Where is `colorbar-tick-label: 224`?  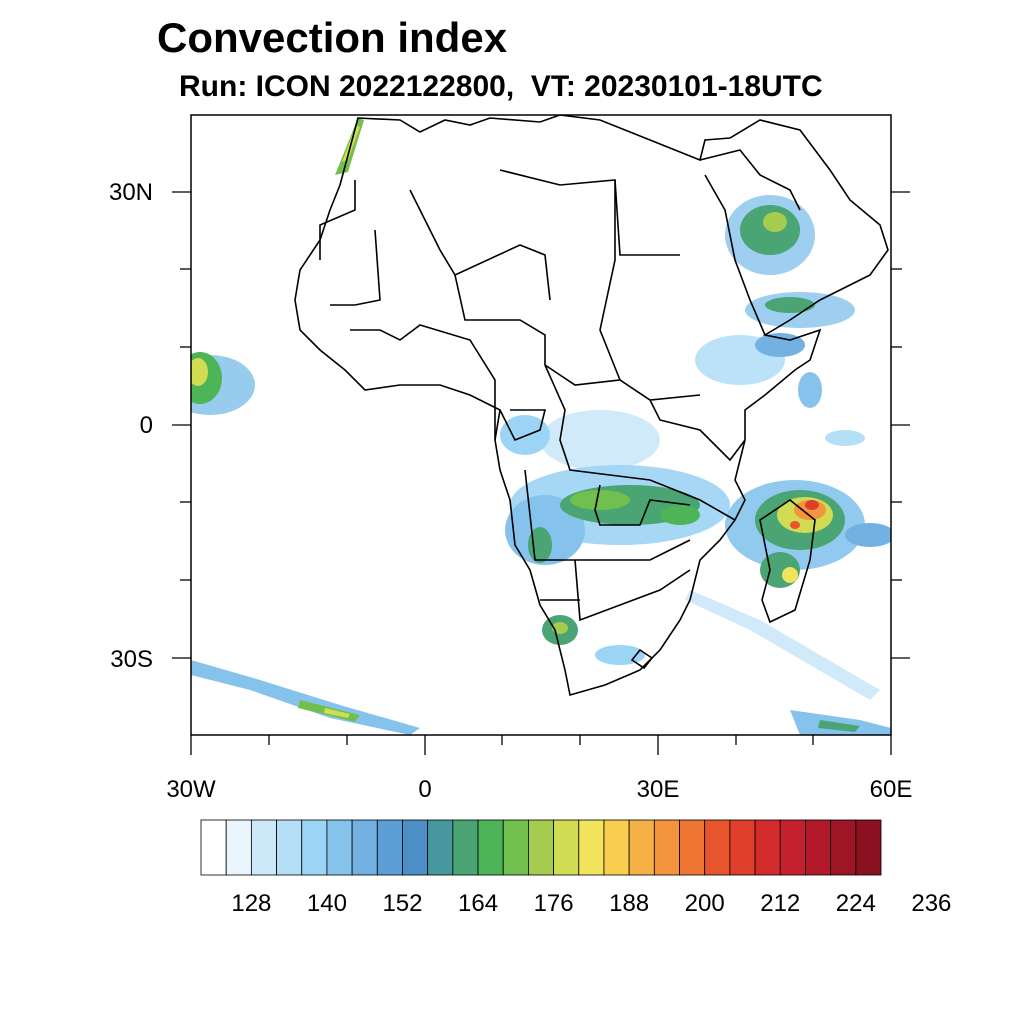
colorbar-tick-label: 224 is located at coordinates (856, 903).